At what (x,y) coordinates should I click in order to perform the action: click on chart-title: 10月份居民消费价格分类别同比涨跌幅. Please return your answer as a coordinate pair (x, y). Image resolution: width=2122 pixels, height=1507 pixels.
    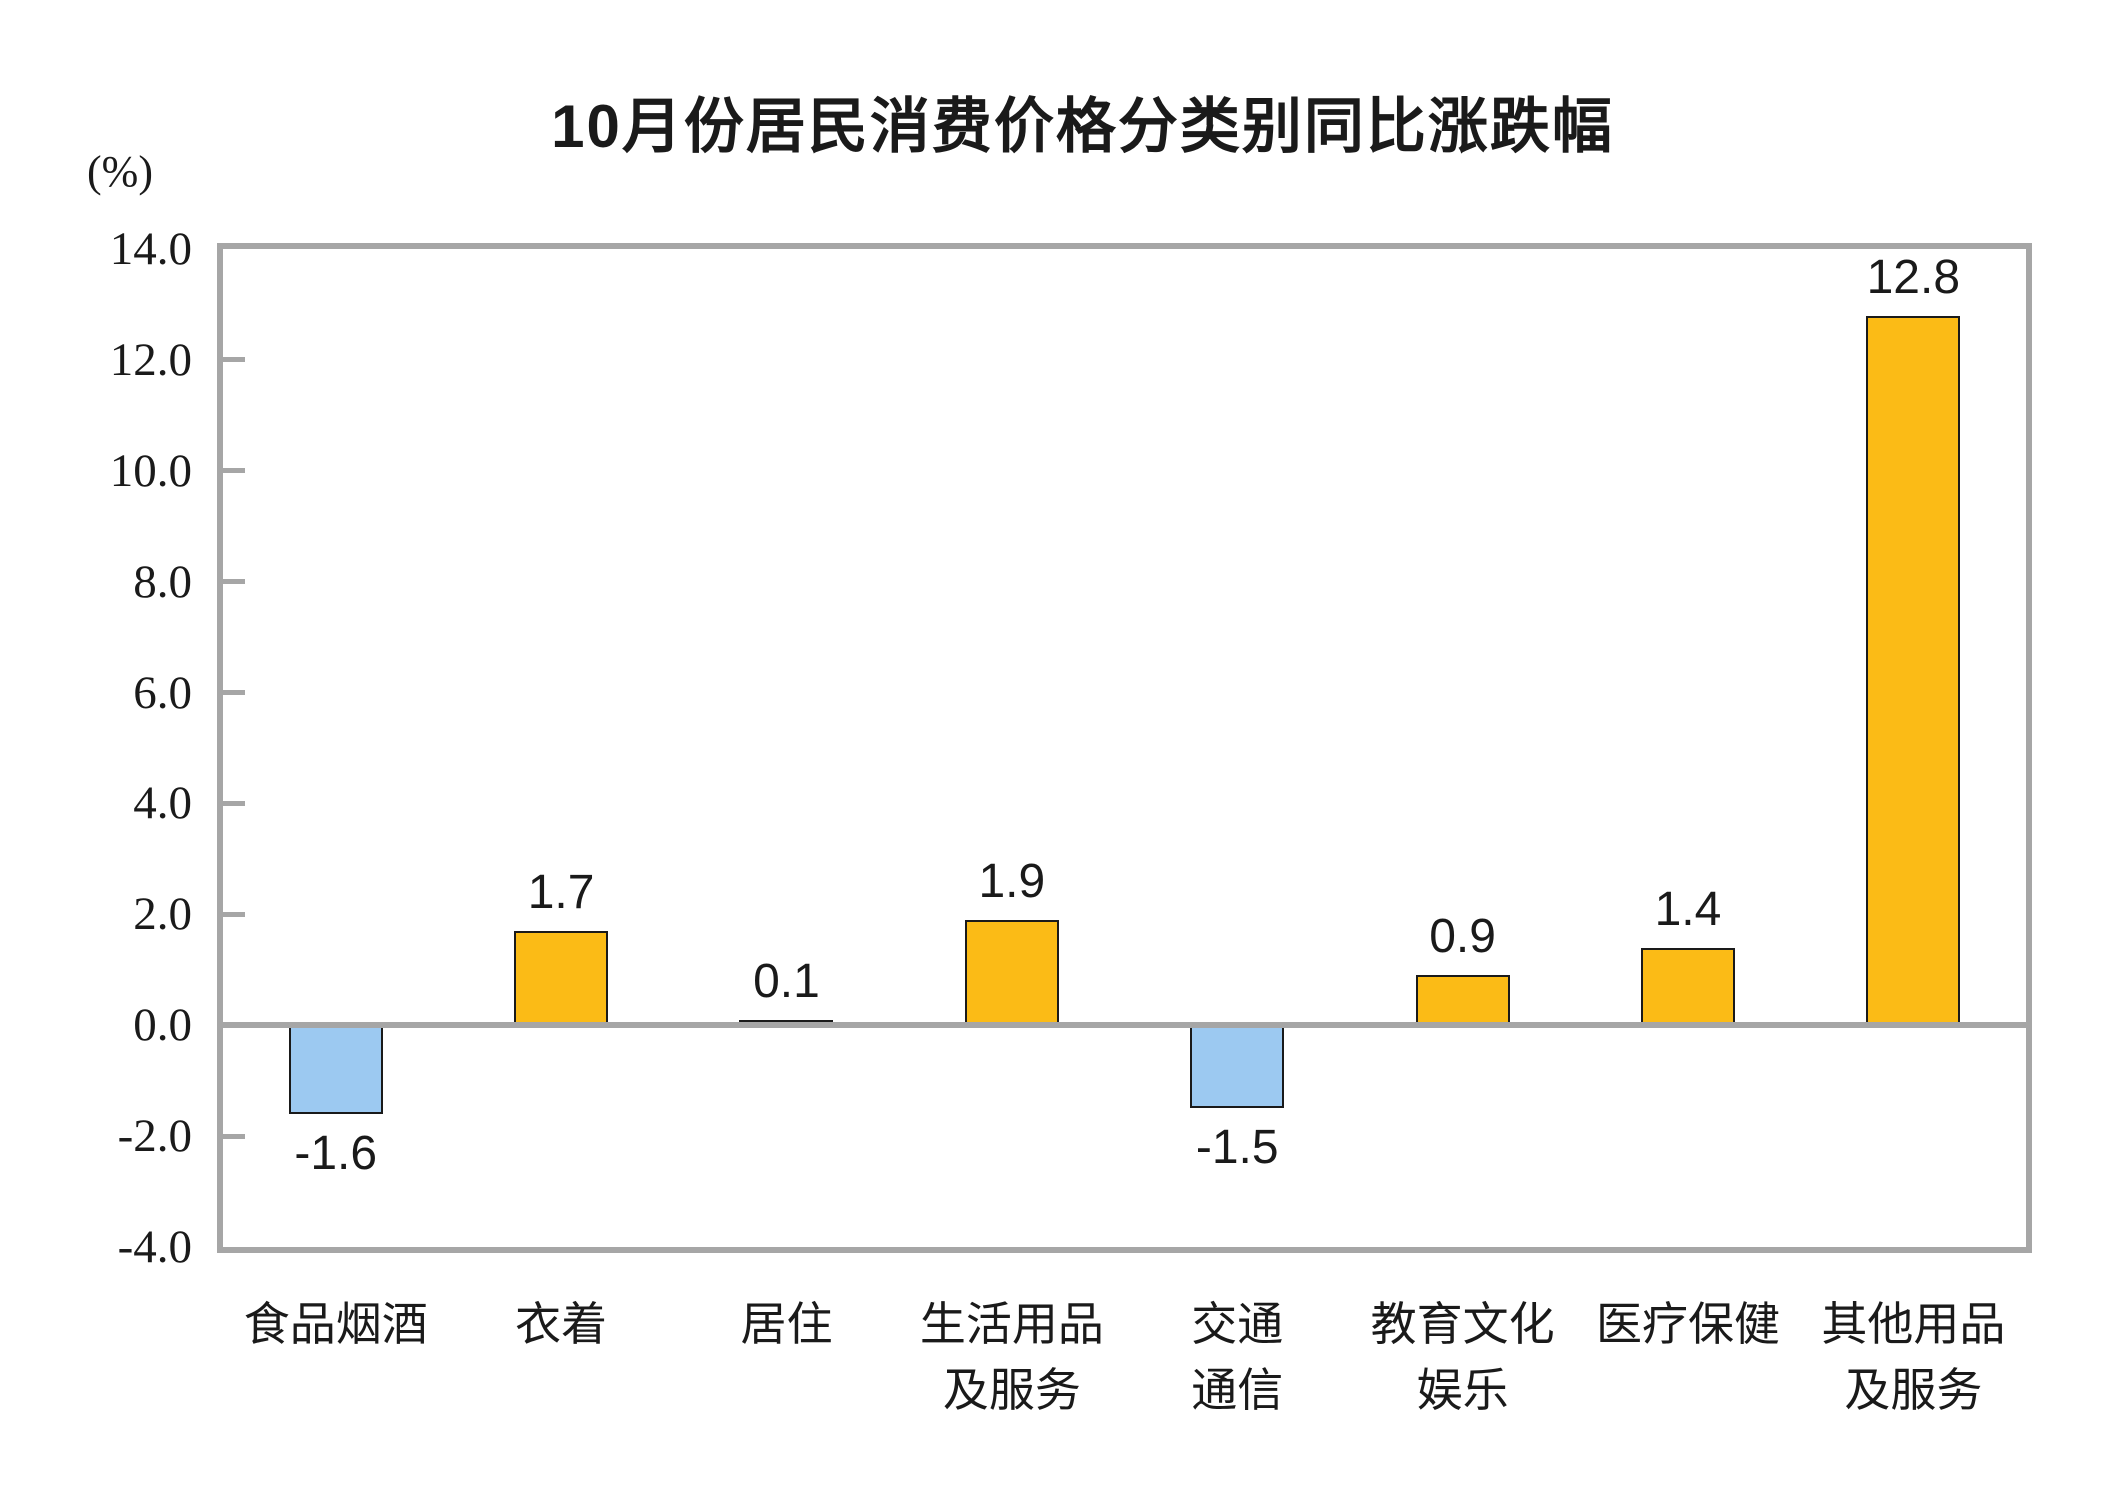
    Looking at the image, I should click on (1082, 126).